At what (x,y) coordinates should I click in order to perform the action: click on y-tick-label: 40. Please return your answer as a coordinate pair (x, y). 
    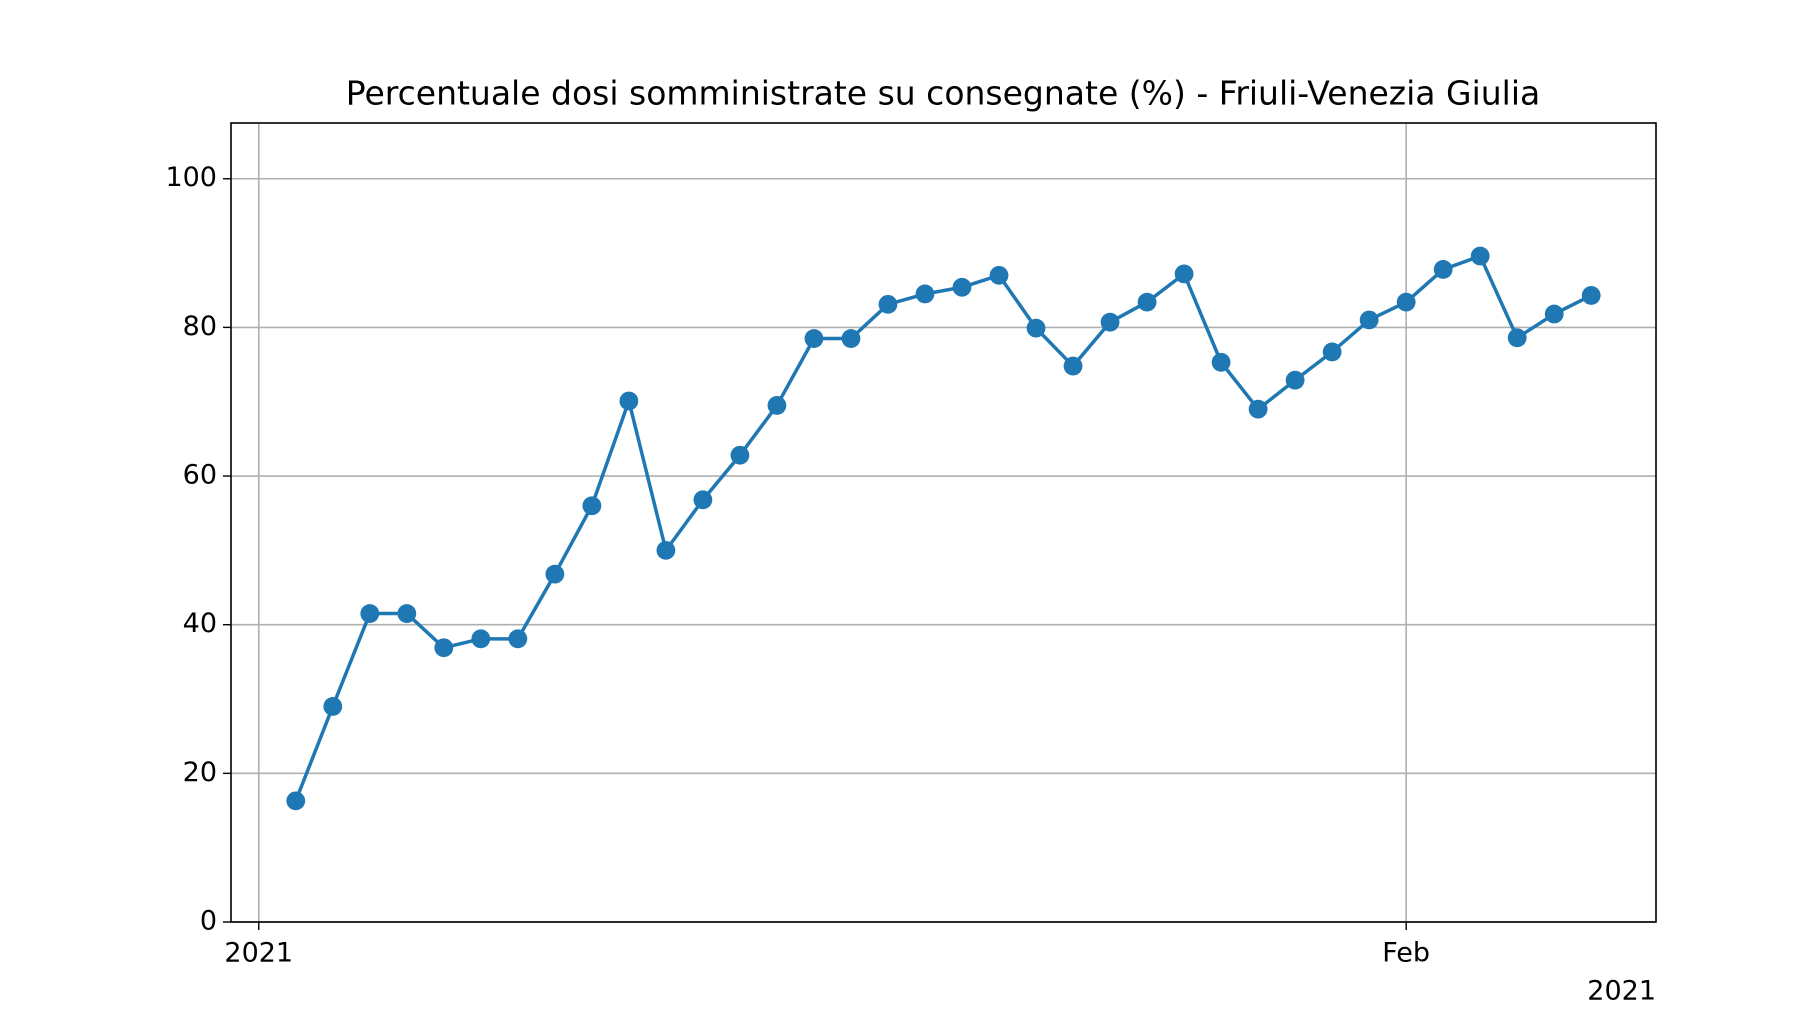
    Looking at the image, I should click on (200, 623).